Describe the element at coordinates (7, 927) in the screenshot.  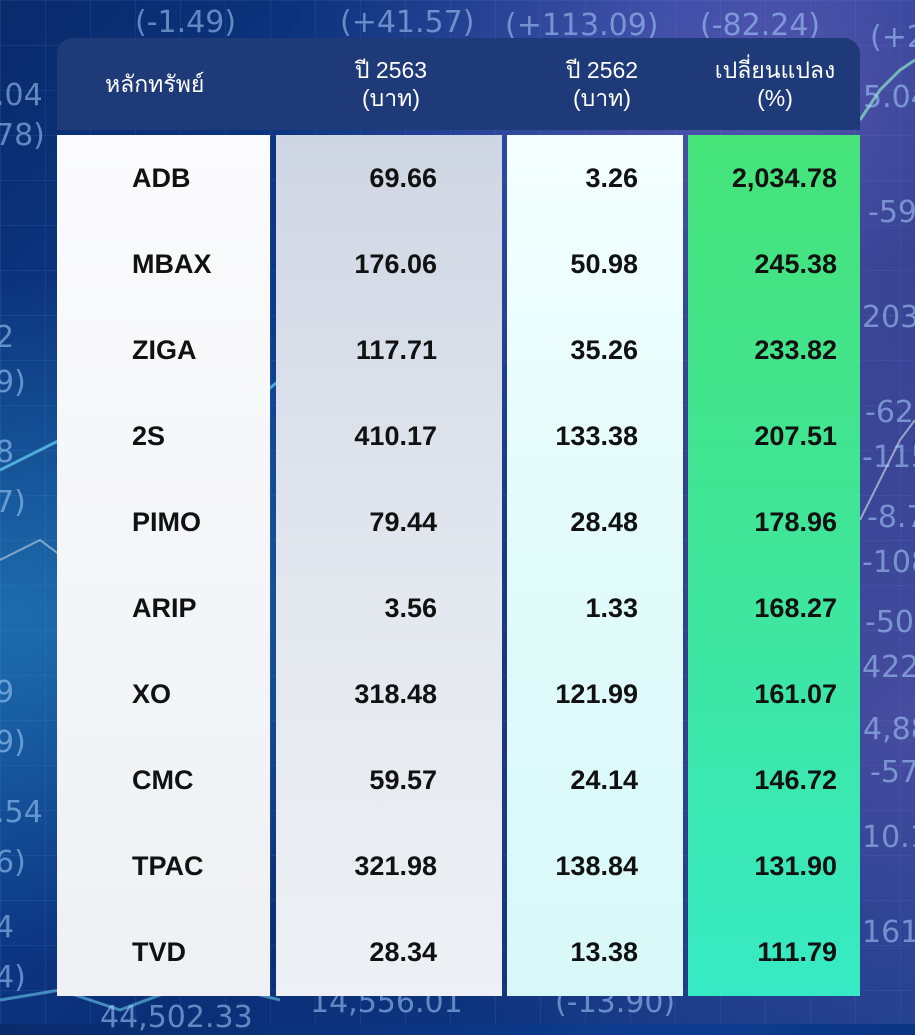
I see `background-number: 4` at that location.